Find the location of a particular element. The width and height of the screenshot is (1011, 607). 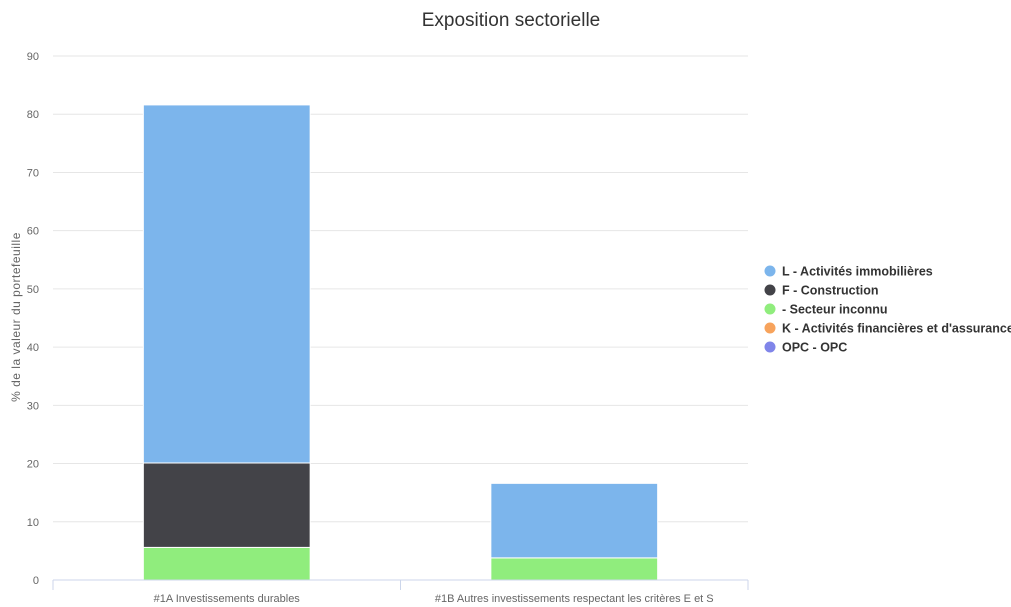

legend-item: L - Activités immobilières is located at coordinates (848, 272).